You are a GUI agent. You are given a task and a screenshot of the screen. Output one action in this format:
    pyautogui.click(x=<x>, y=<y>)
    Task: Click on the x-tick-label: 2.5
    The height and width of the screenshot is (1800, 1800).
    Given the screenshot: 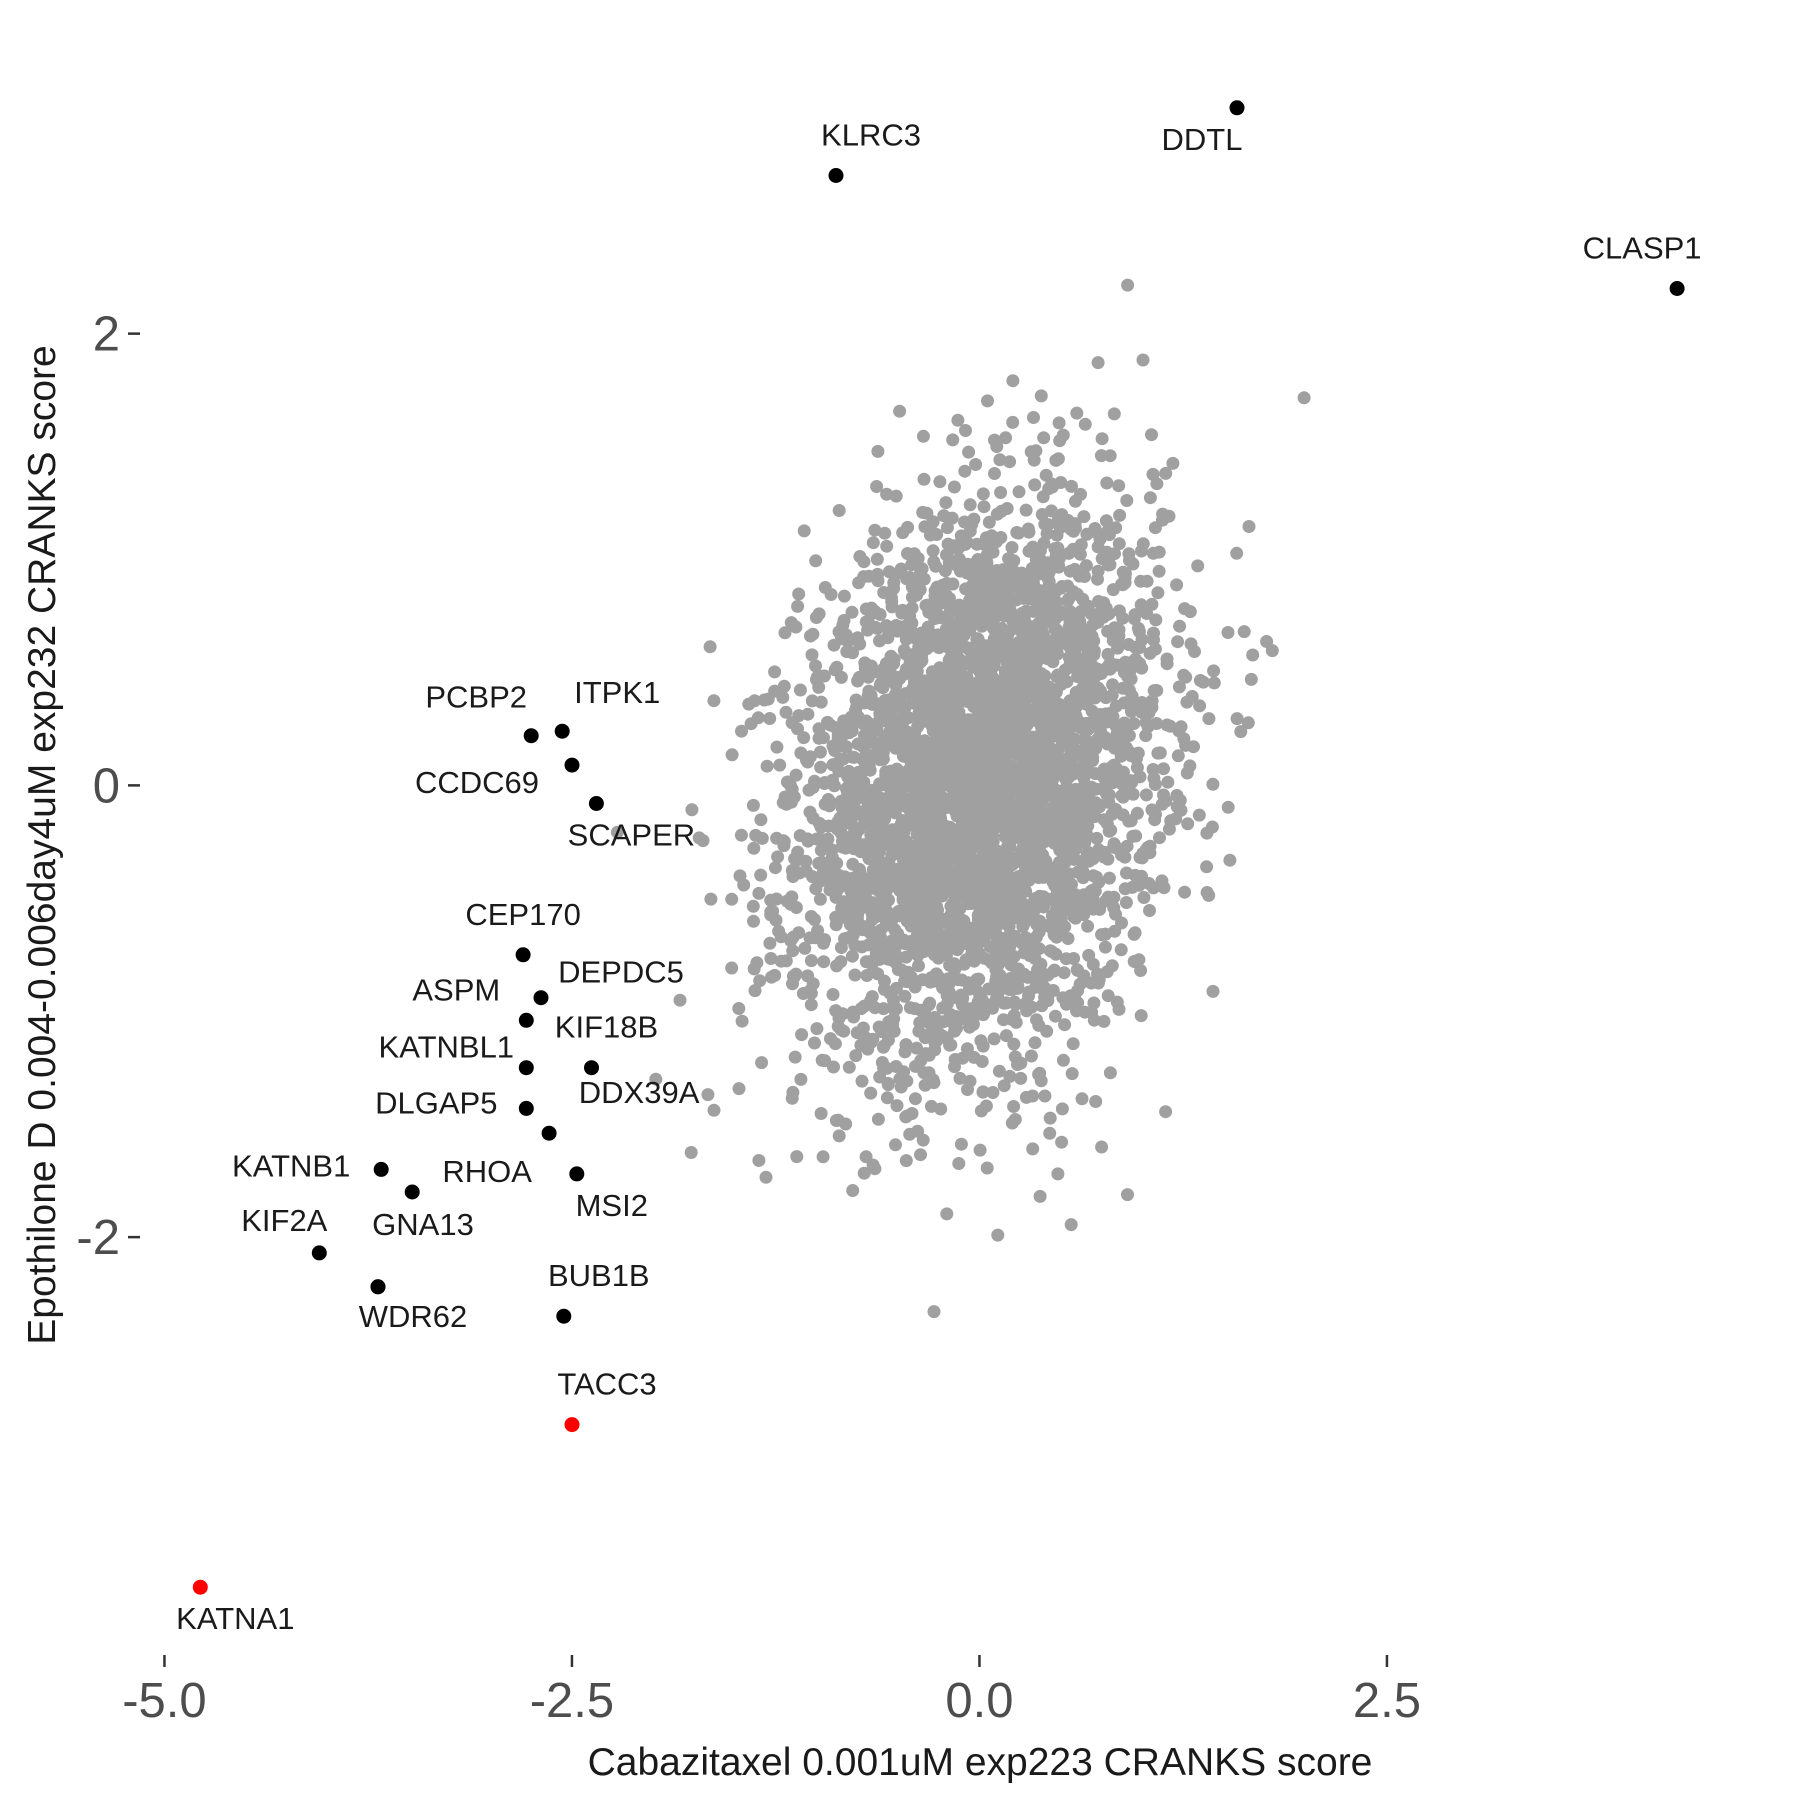 What is the action you would take?
    pyautogui.click(x=1387, y=1701)
    